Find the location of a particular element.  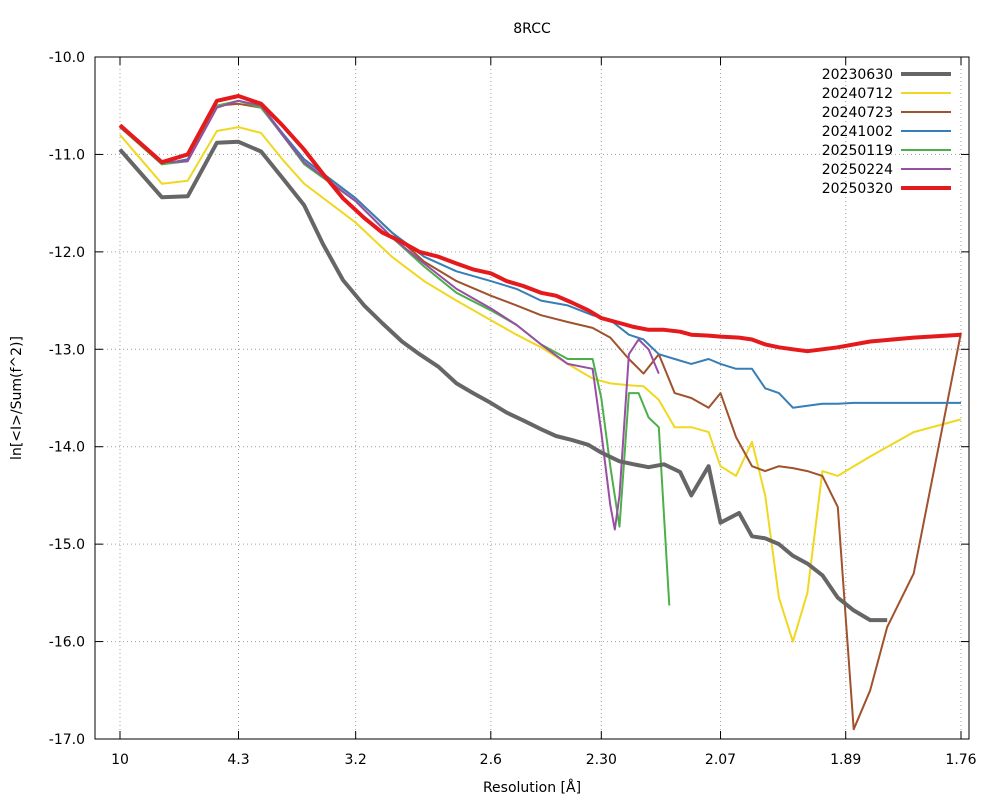

x-tick-label: 2.6 is located at coordinates (491, 760).